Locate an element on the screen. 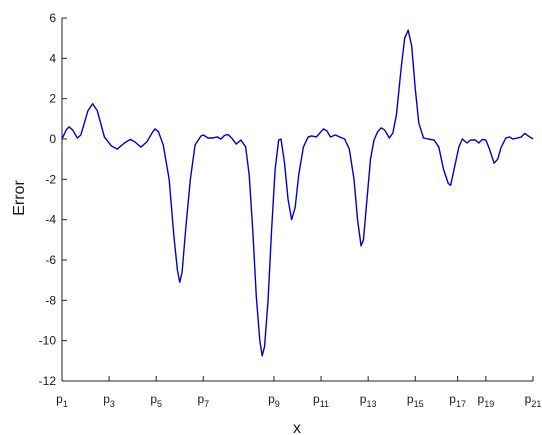  x-axis-label: x is located at coordinates (297, 427).